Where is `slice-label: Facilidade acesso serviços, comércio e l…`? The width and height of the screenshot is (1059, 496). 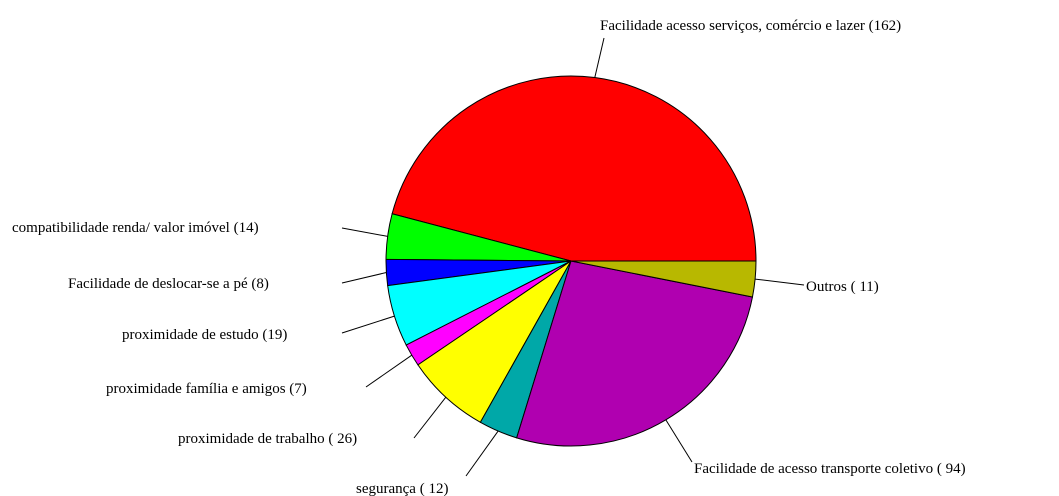
slice-label: Facilidade acesso serviços, comércio e l… is located at coordinates (750, 26).